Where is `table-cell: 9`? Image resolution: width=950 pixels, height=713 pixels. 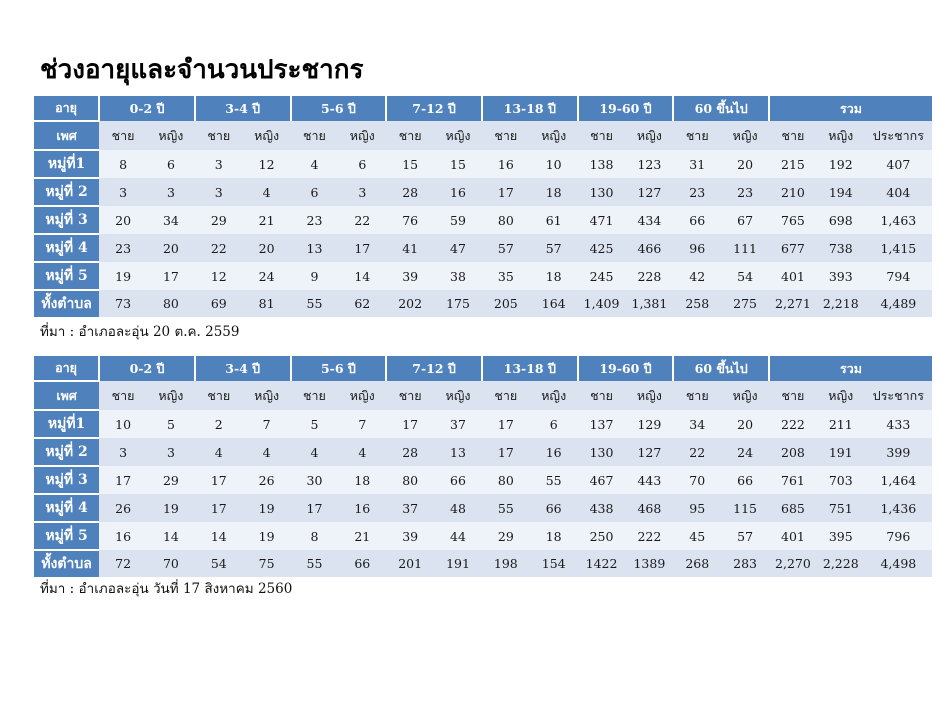
table-cell: 9 is located at coordinates (314, 276).